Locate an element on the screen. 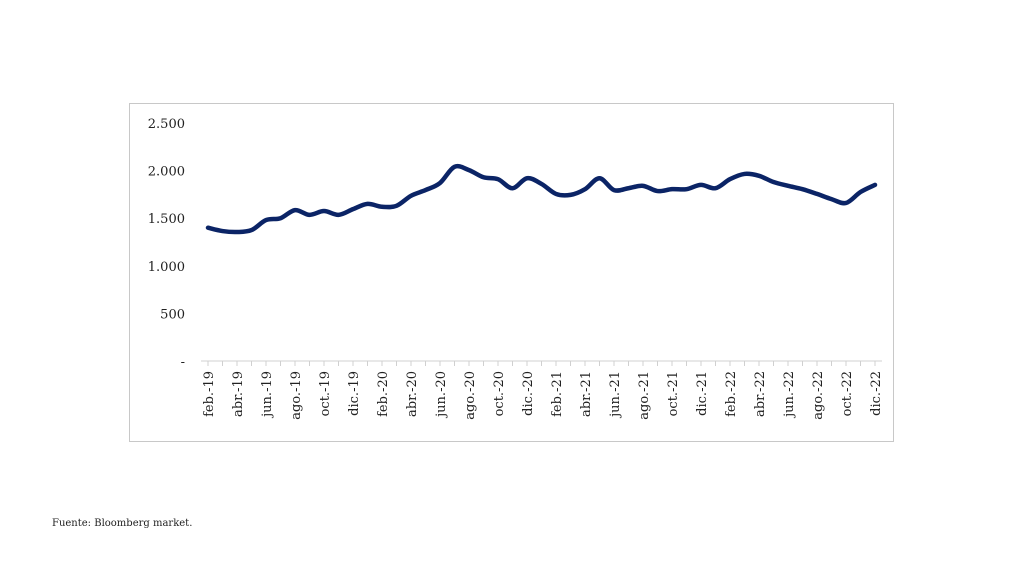  x-tick-label: feb.-20 is located at coordinates (383, 394).